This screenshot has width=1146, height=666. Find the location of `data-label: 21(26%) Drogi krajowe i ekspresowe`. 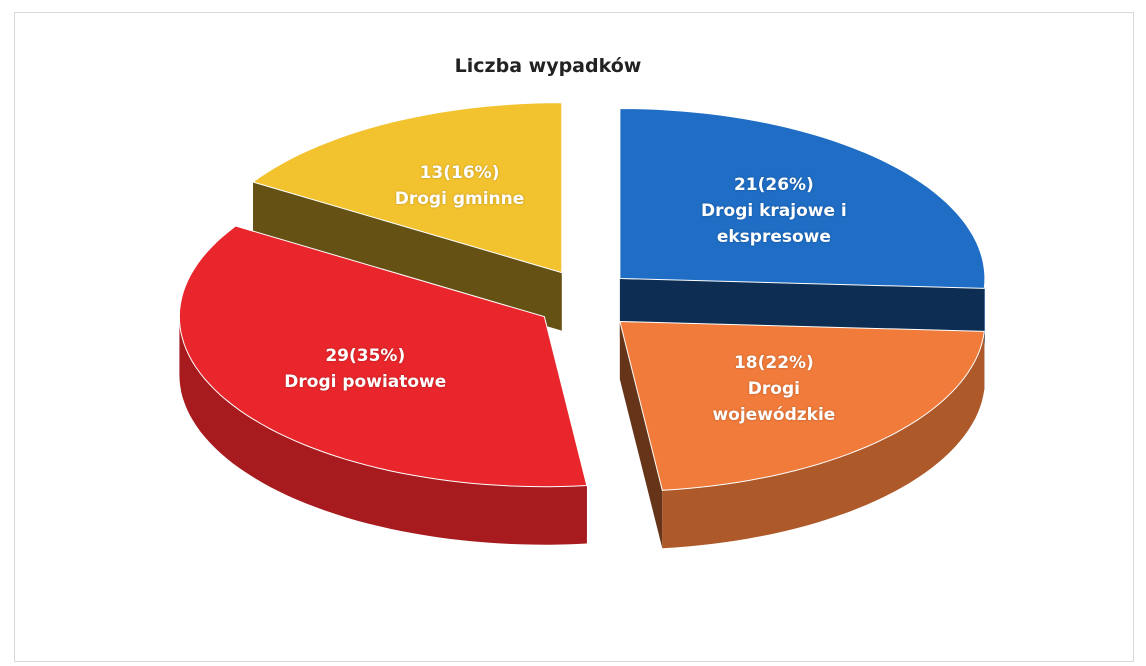

data-label: 21(26%) Drogi krajowe i ekspresowe is located at coordinates (774, 211).